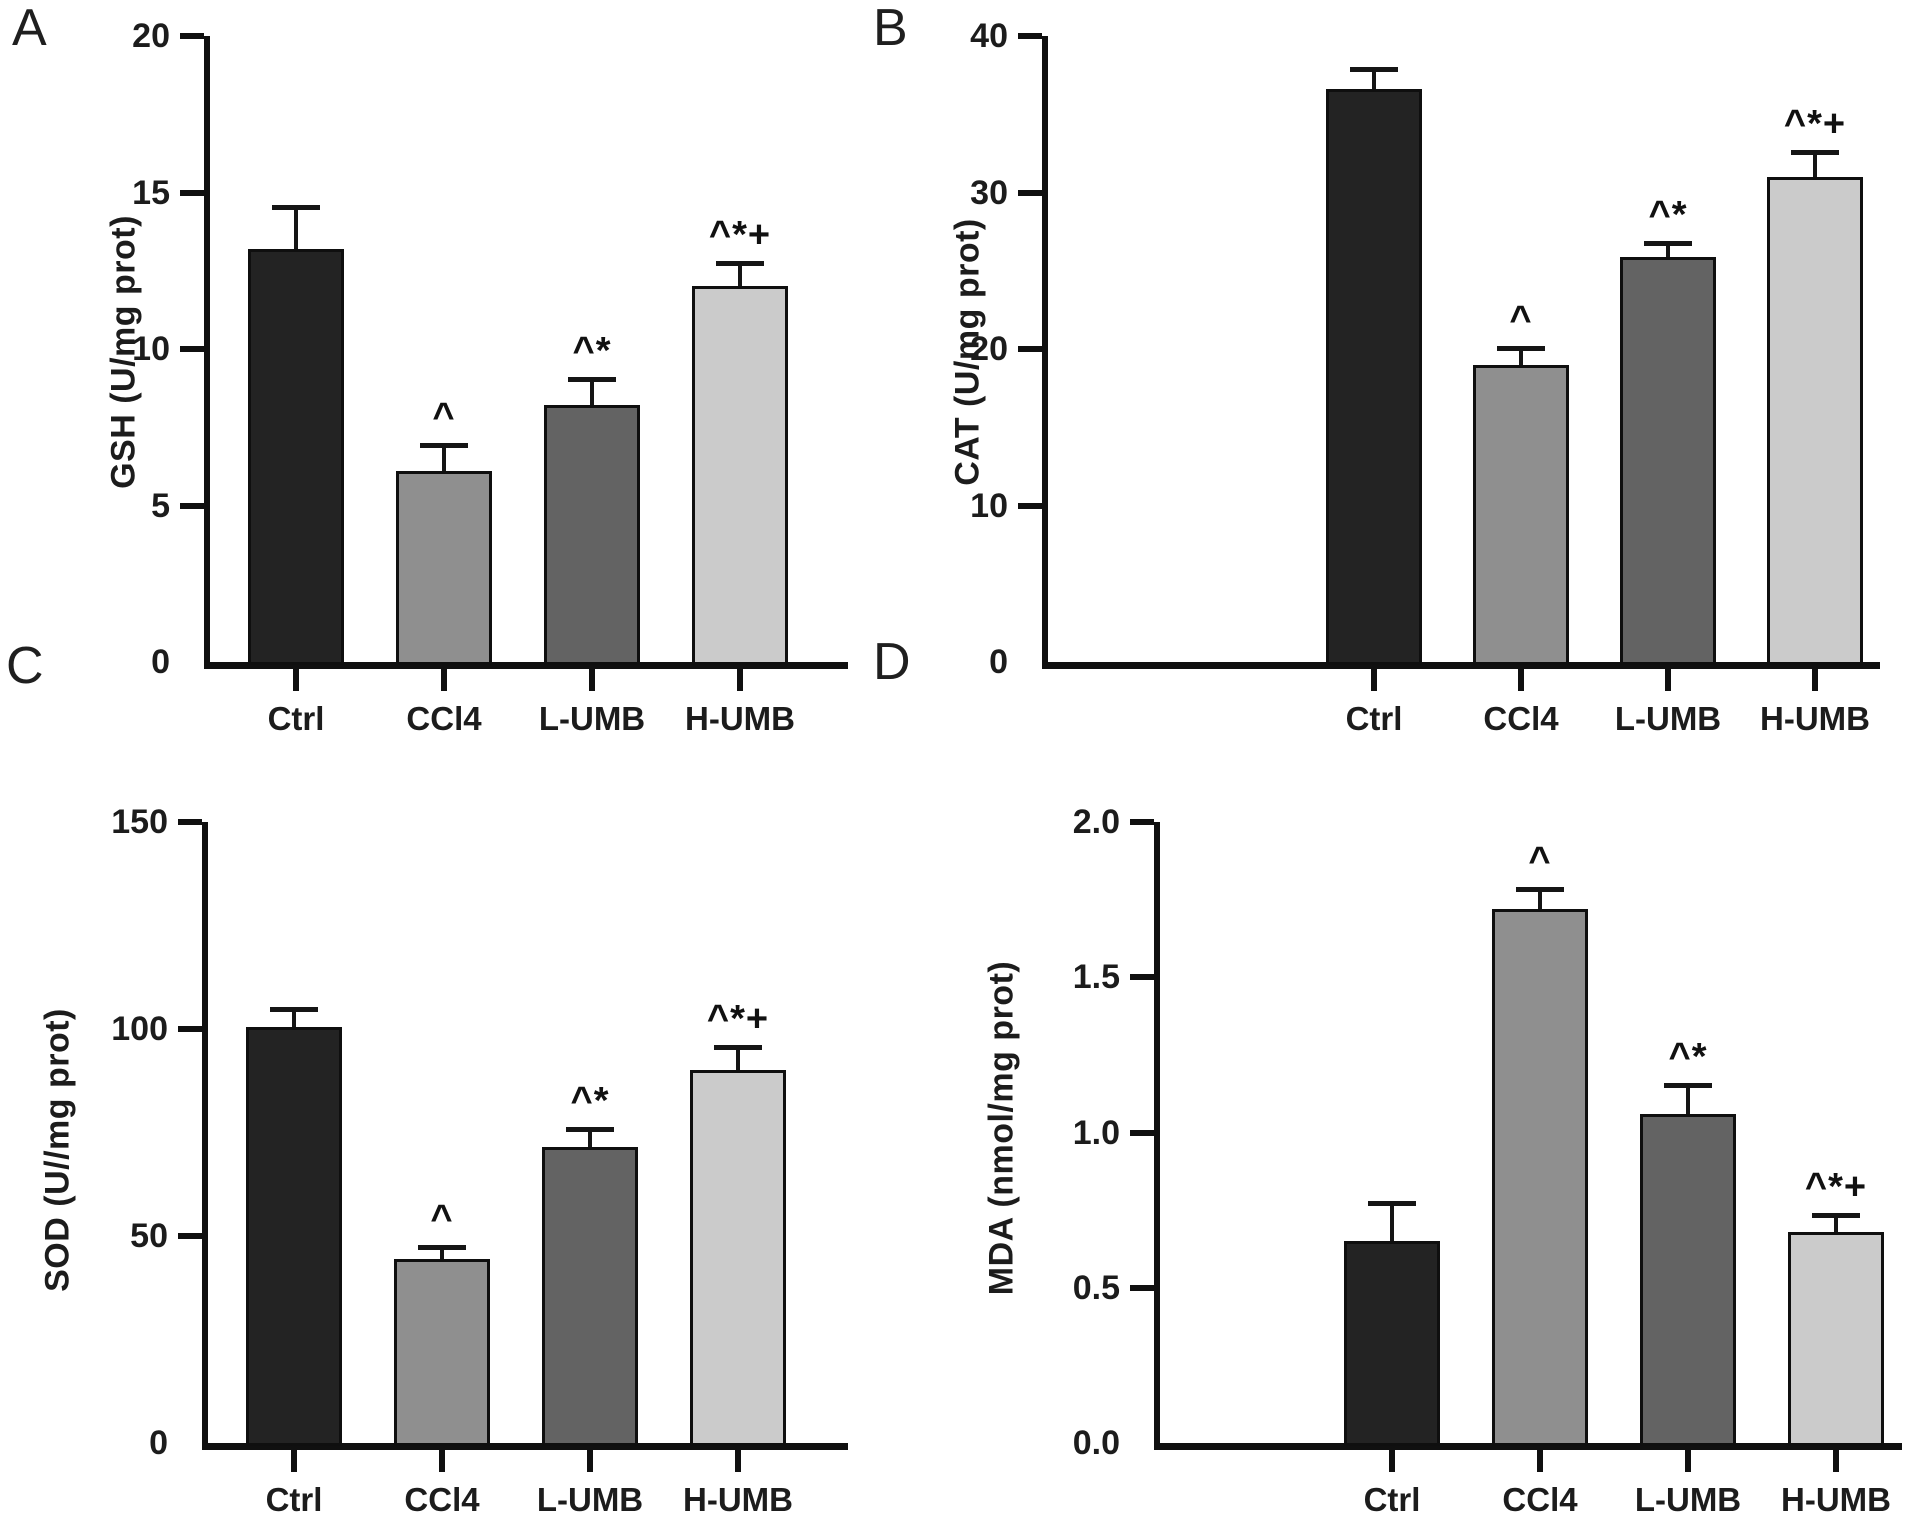 This screenshot has width=1913, height=1523. Describe the element at coordinates (1521, 348) in the screenshot. I see `error-cap-b-ccl4` at that location.